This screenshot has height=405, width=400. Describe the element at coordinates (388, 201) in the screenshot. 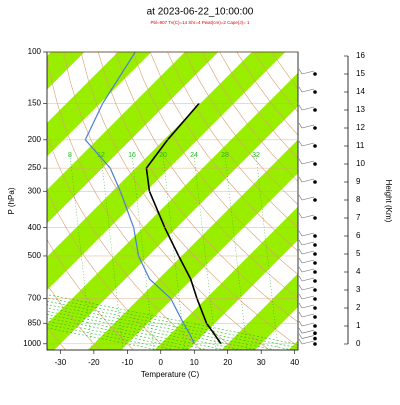

I see `y2-axis-label: Height (Km)` at that location.